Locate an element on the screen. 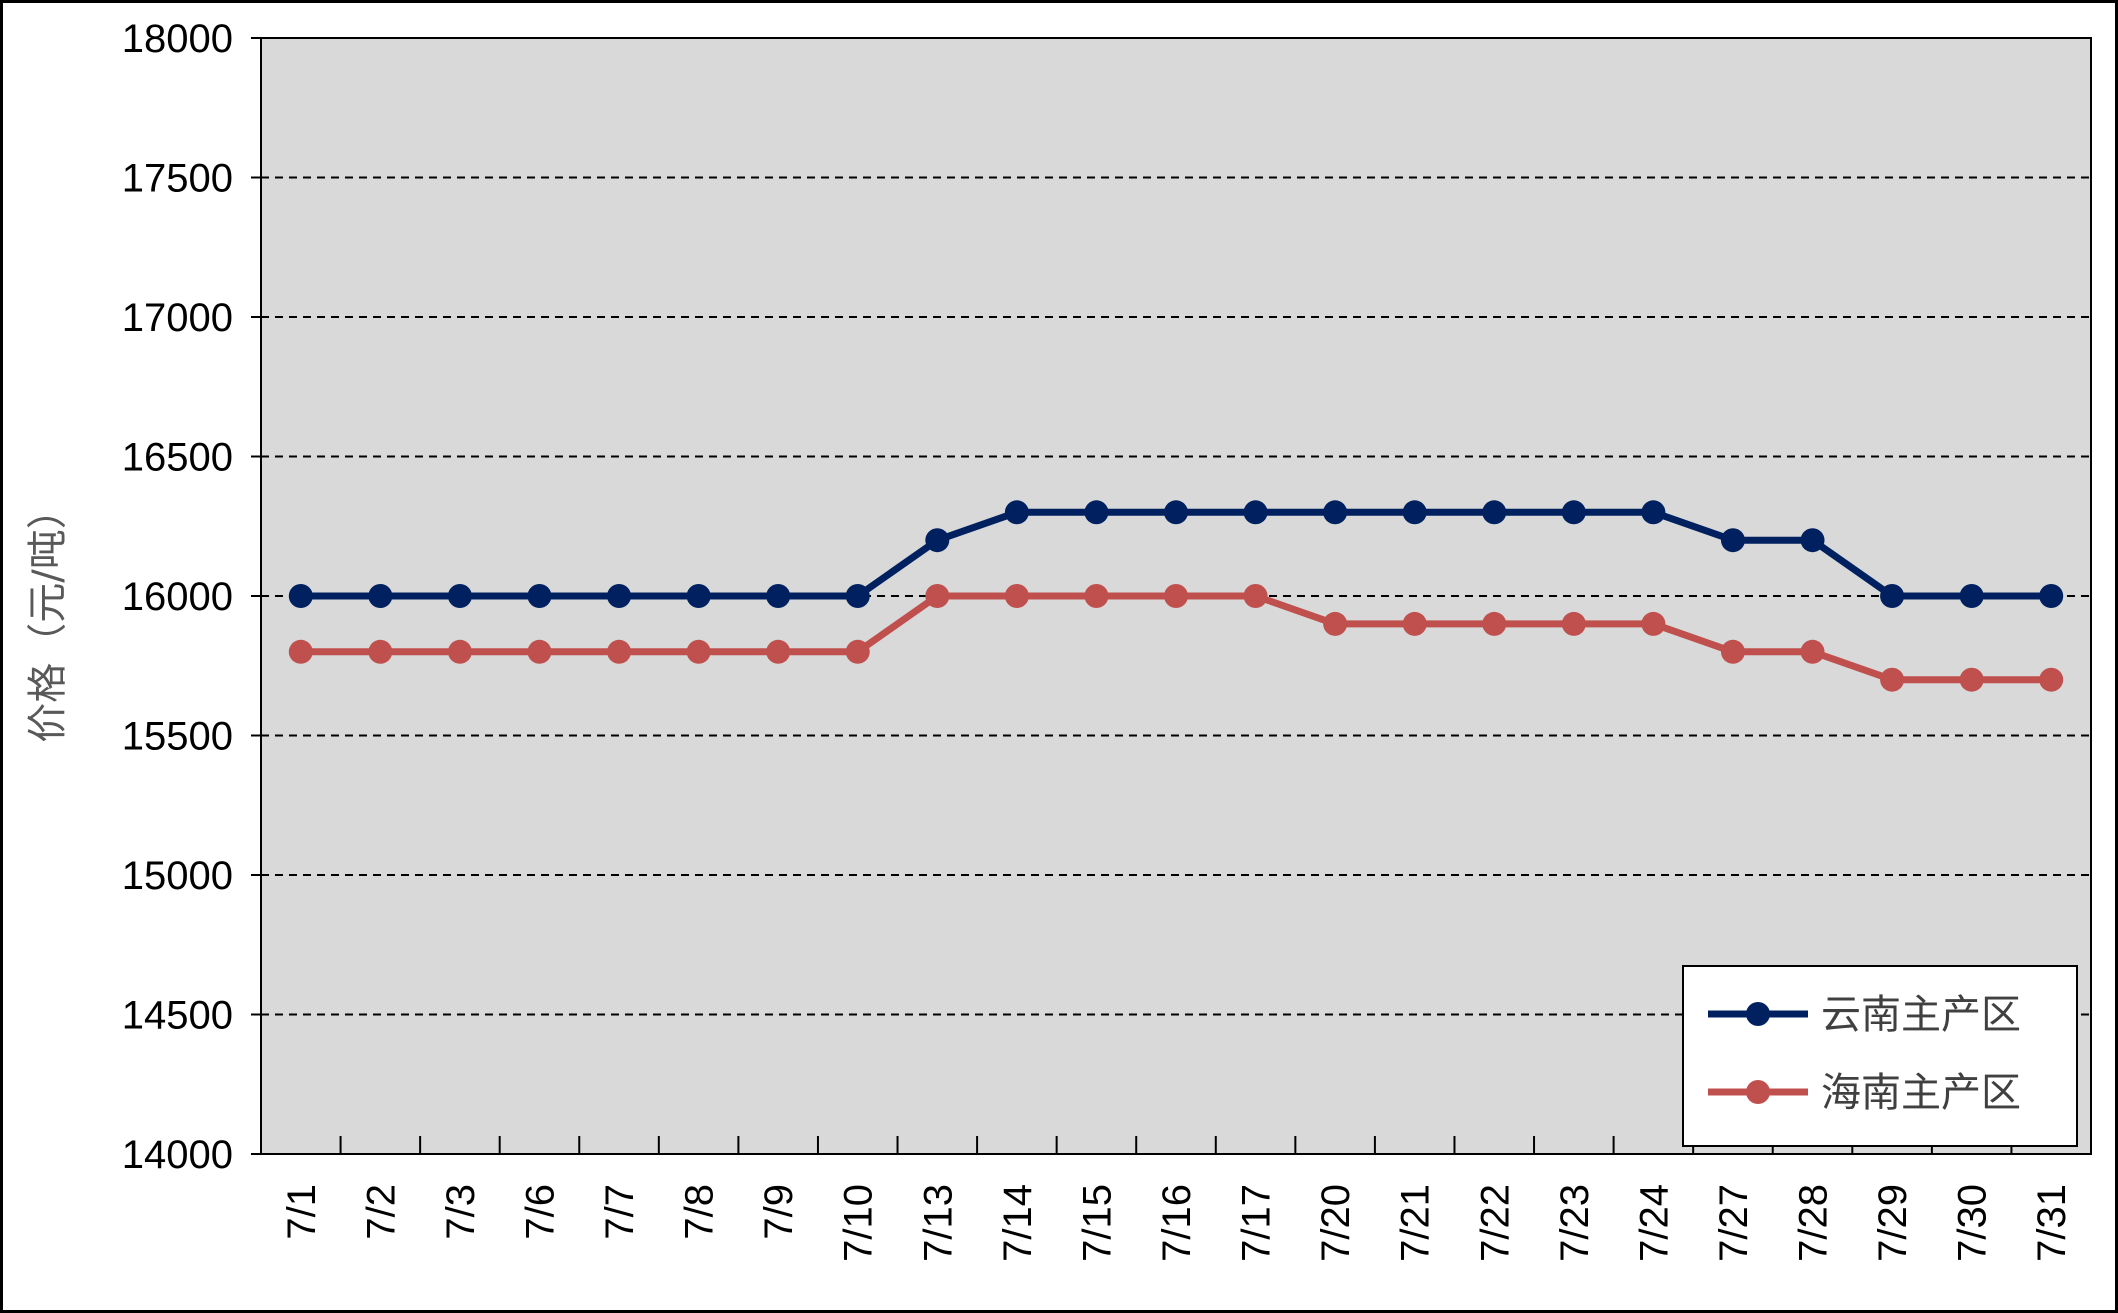 This screenshot has height=1313, width=2118. x-tick-label: 7/23 is located at coordinates (1575, 1223).